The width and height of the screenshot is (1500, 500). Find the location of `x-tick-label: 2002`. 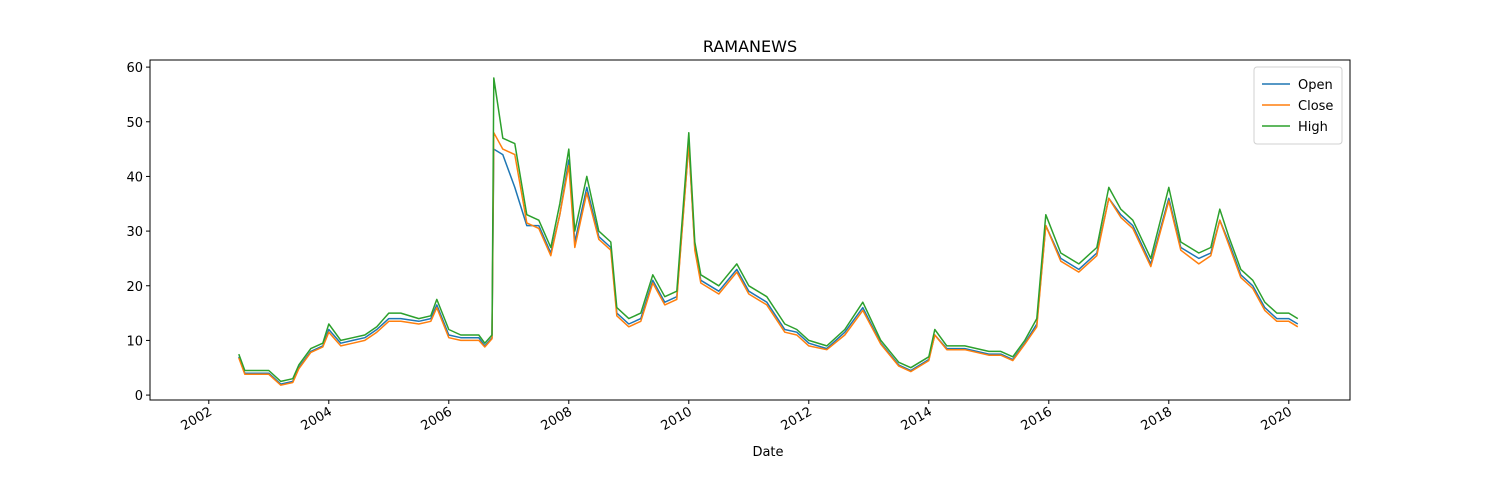

x-tick-label: 2002 is located at coordinates (197, 419).